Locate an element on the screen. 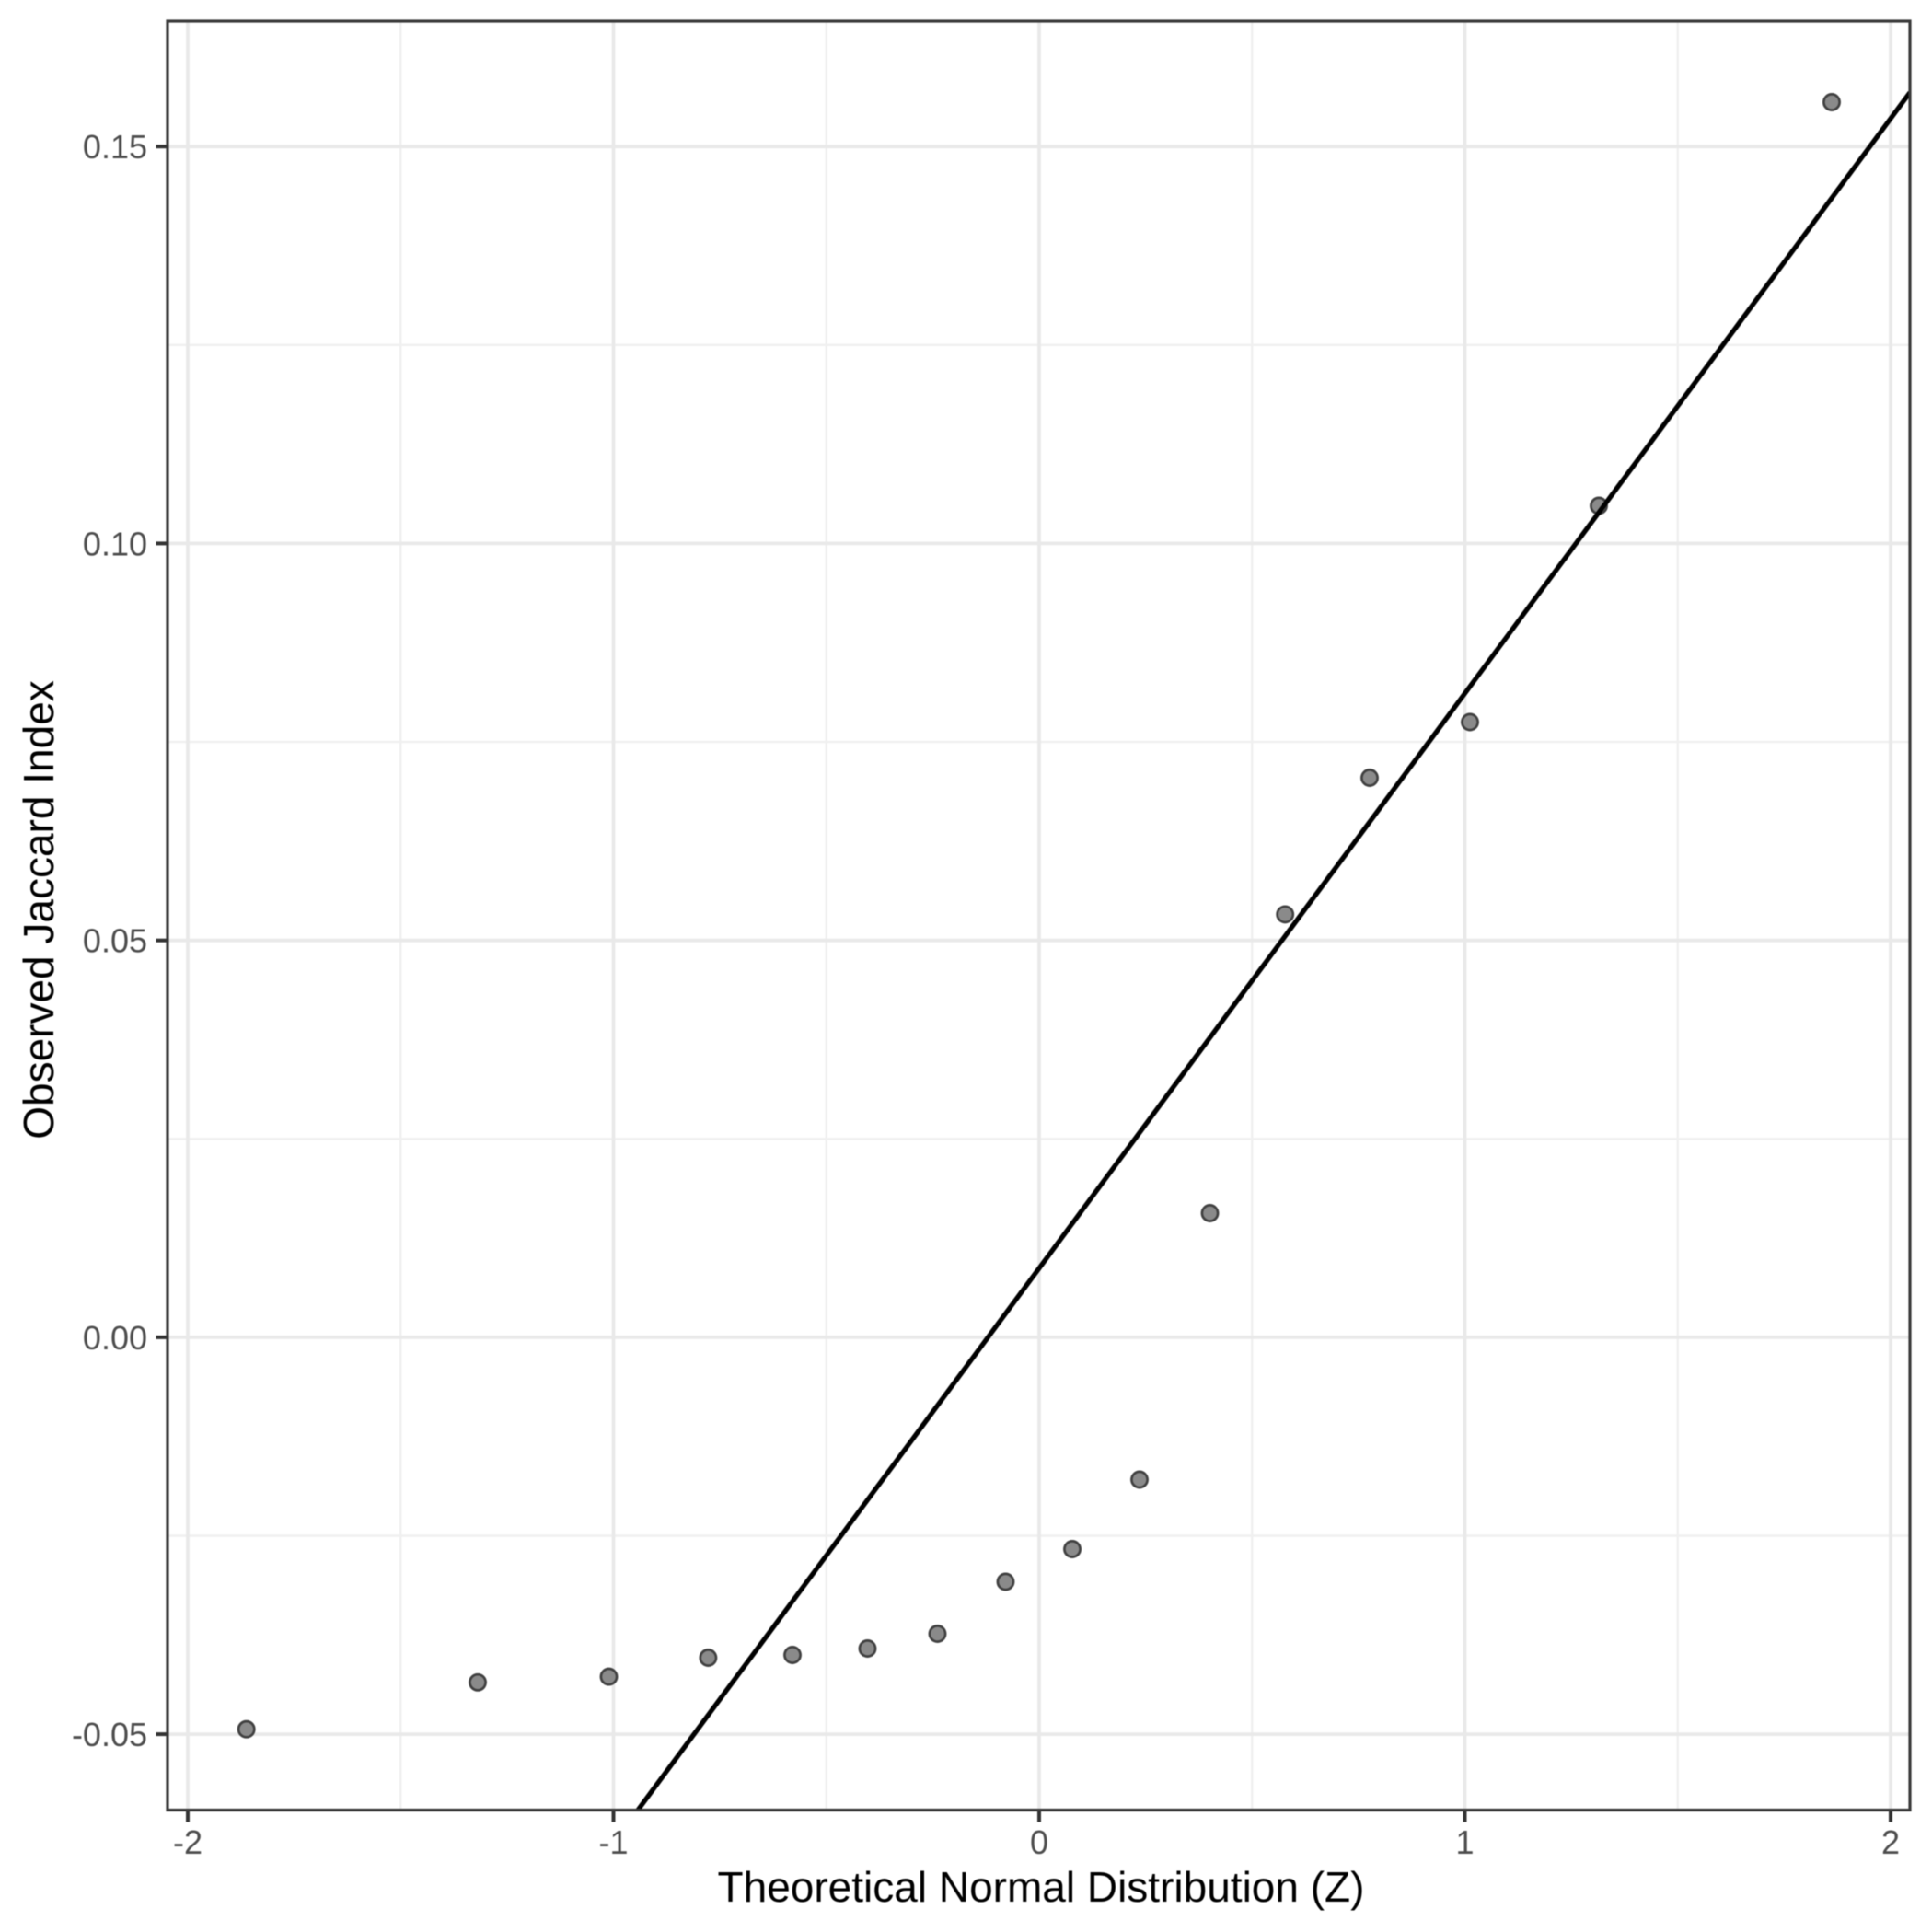 The height and width of the screenshot is (1932, 1932). svg-text: 0 is located at coordinates (1039, 1842).